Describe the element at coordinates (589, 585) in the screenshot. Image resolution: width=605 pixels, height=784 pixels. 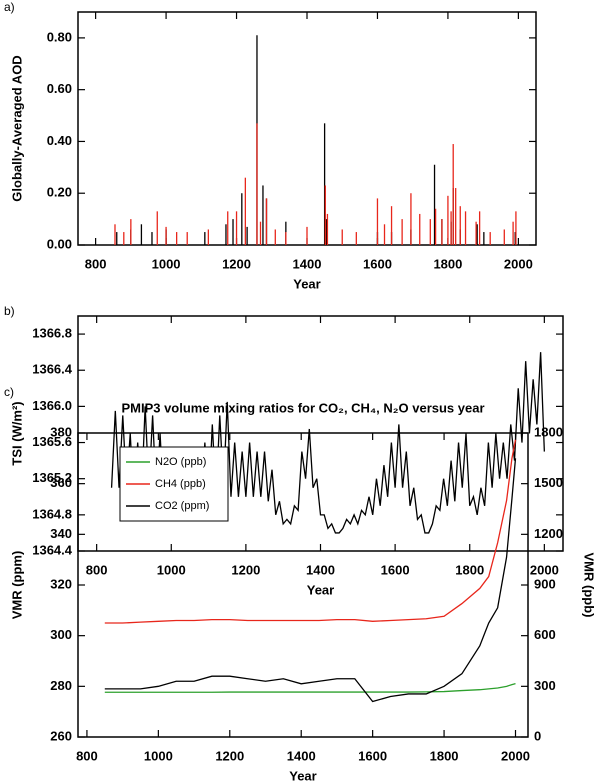
I see `y2-axis-label: VMR (ppb)` at that location.